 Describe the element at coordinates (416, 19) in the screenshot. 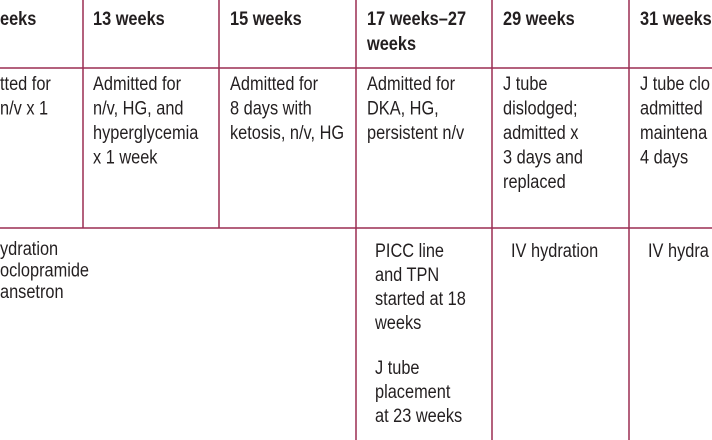

I see `header-text: 17 weeks–27` at that location.